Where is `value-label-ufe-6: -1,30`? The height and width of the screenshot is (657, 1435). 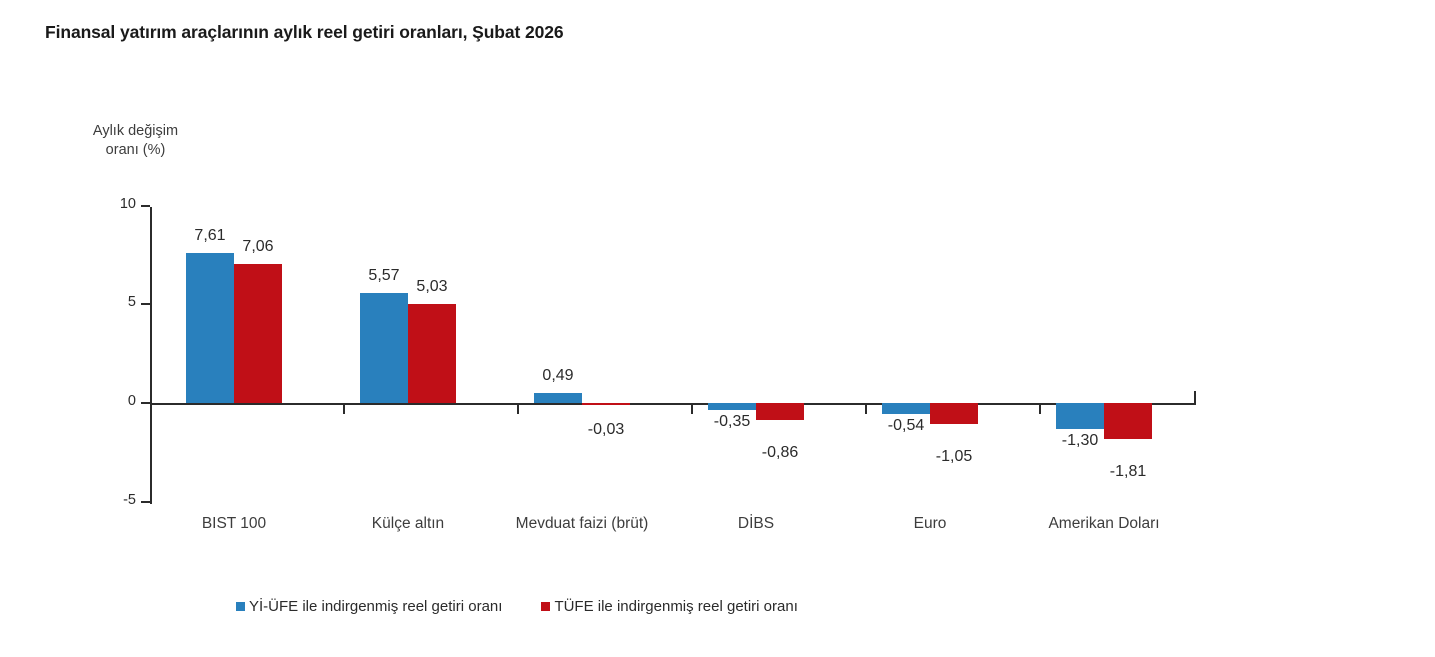 value-label-ufe-6: -1,30 is located at coordinates (1080, 440).